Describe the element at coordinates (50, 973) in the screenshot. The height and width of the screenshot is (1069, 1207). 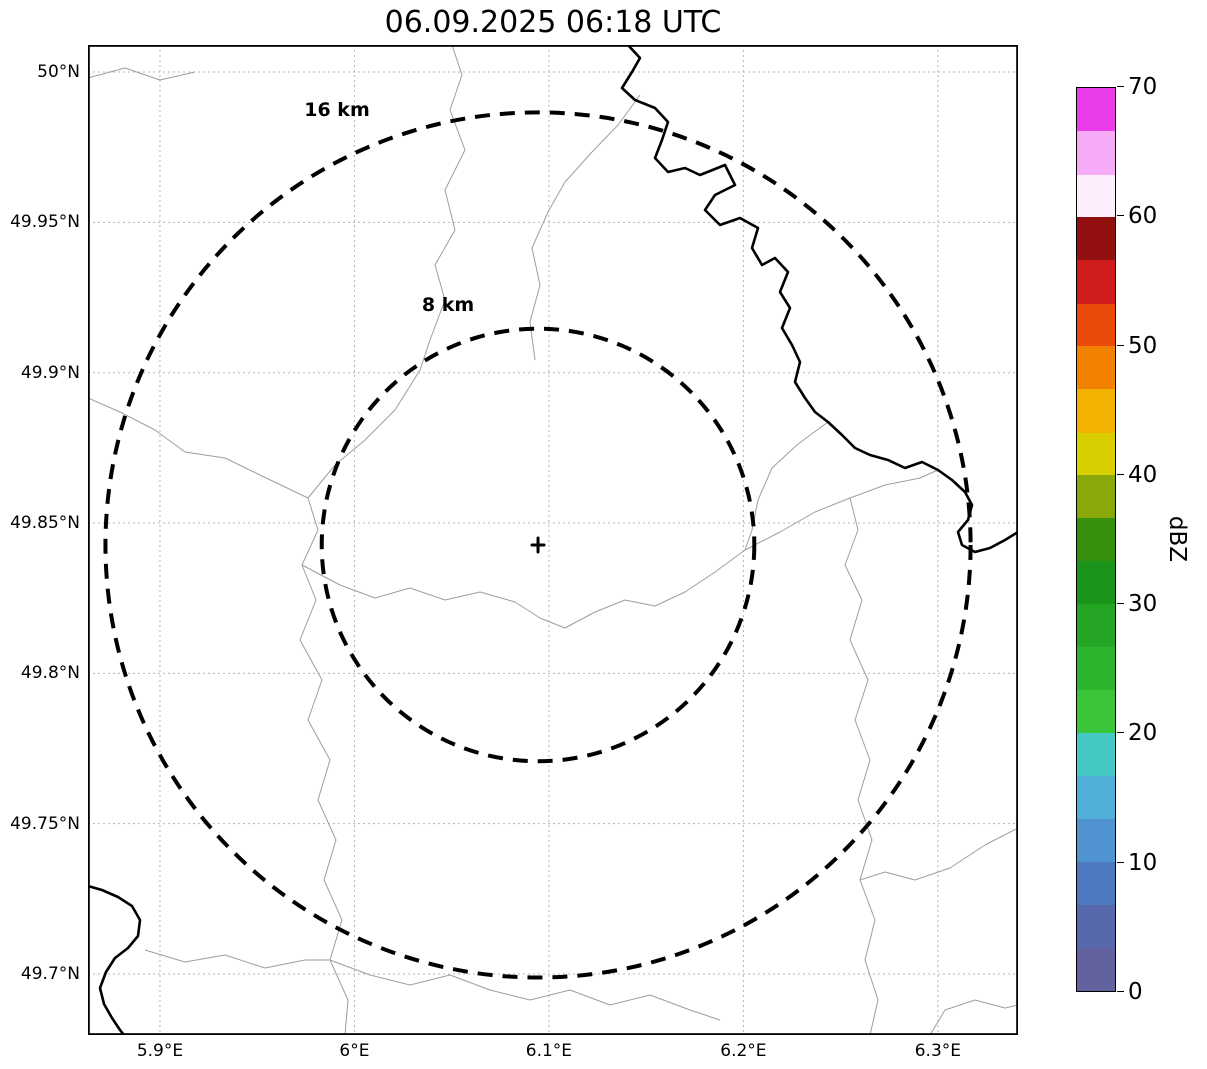
I see `y-tick-label: 49.7°N` at that location.